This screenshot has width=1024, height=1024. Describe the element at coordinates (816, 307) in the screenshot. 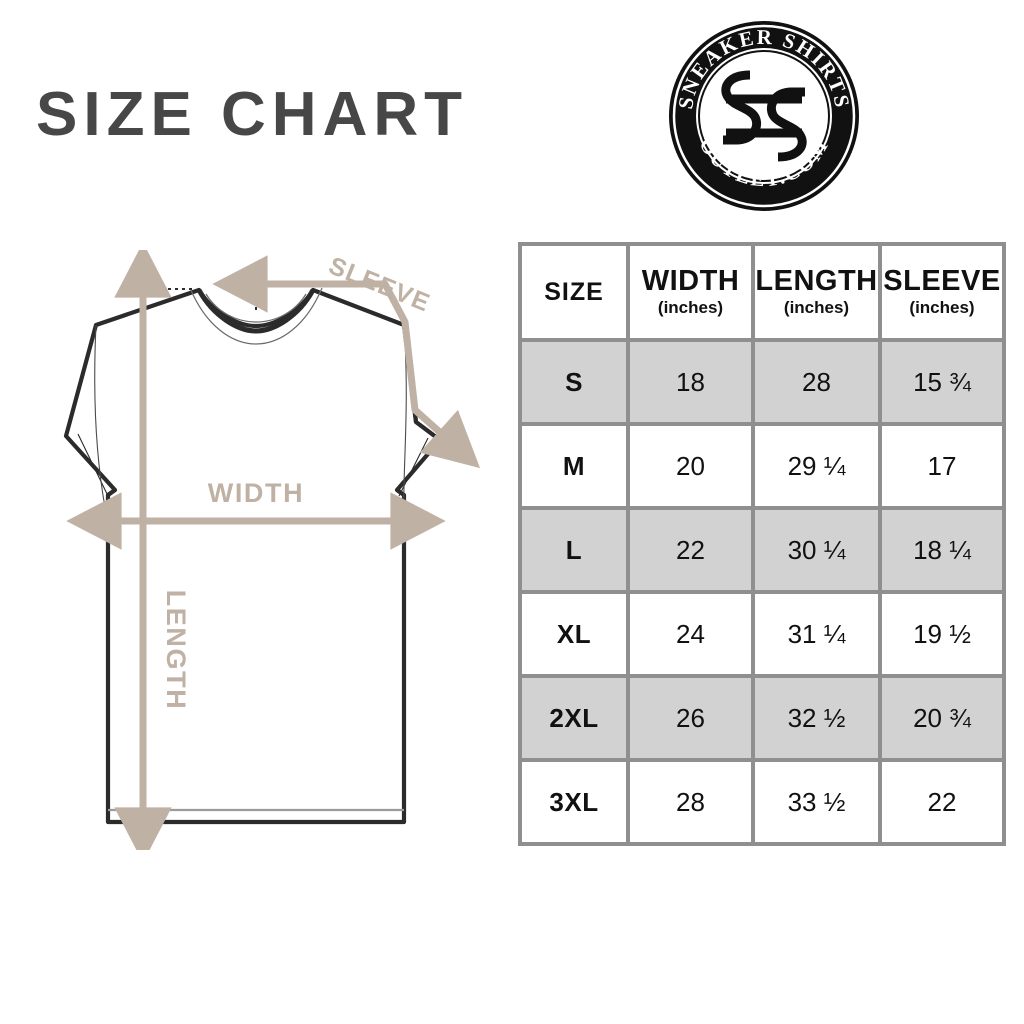

I see `column-header-length-unit: (inches)` at that location.